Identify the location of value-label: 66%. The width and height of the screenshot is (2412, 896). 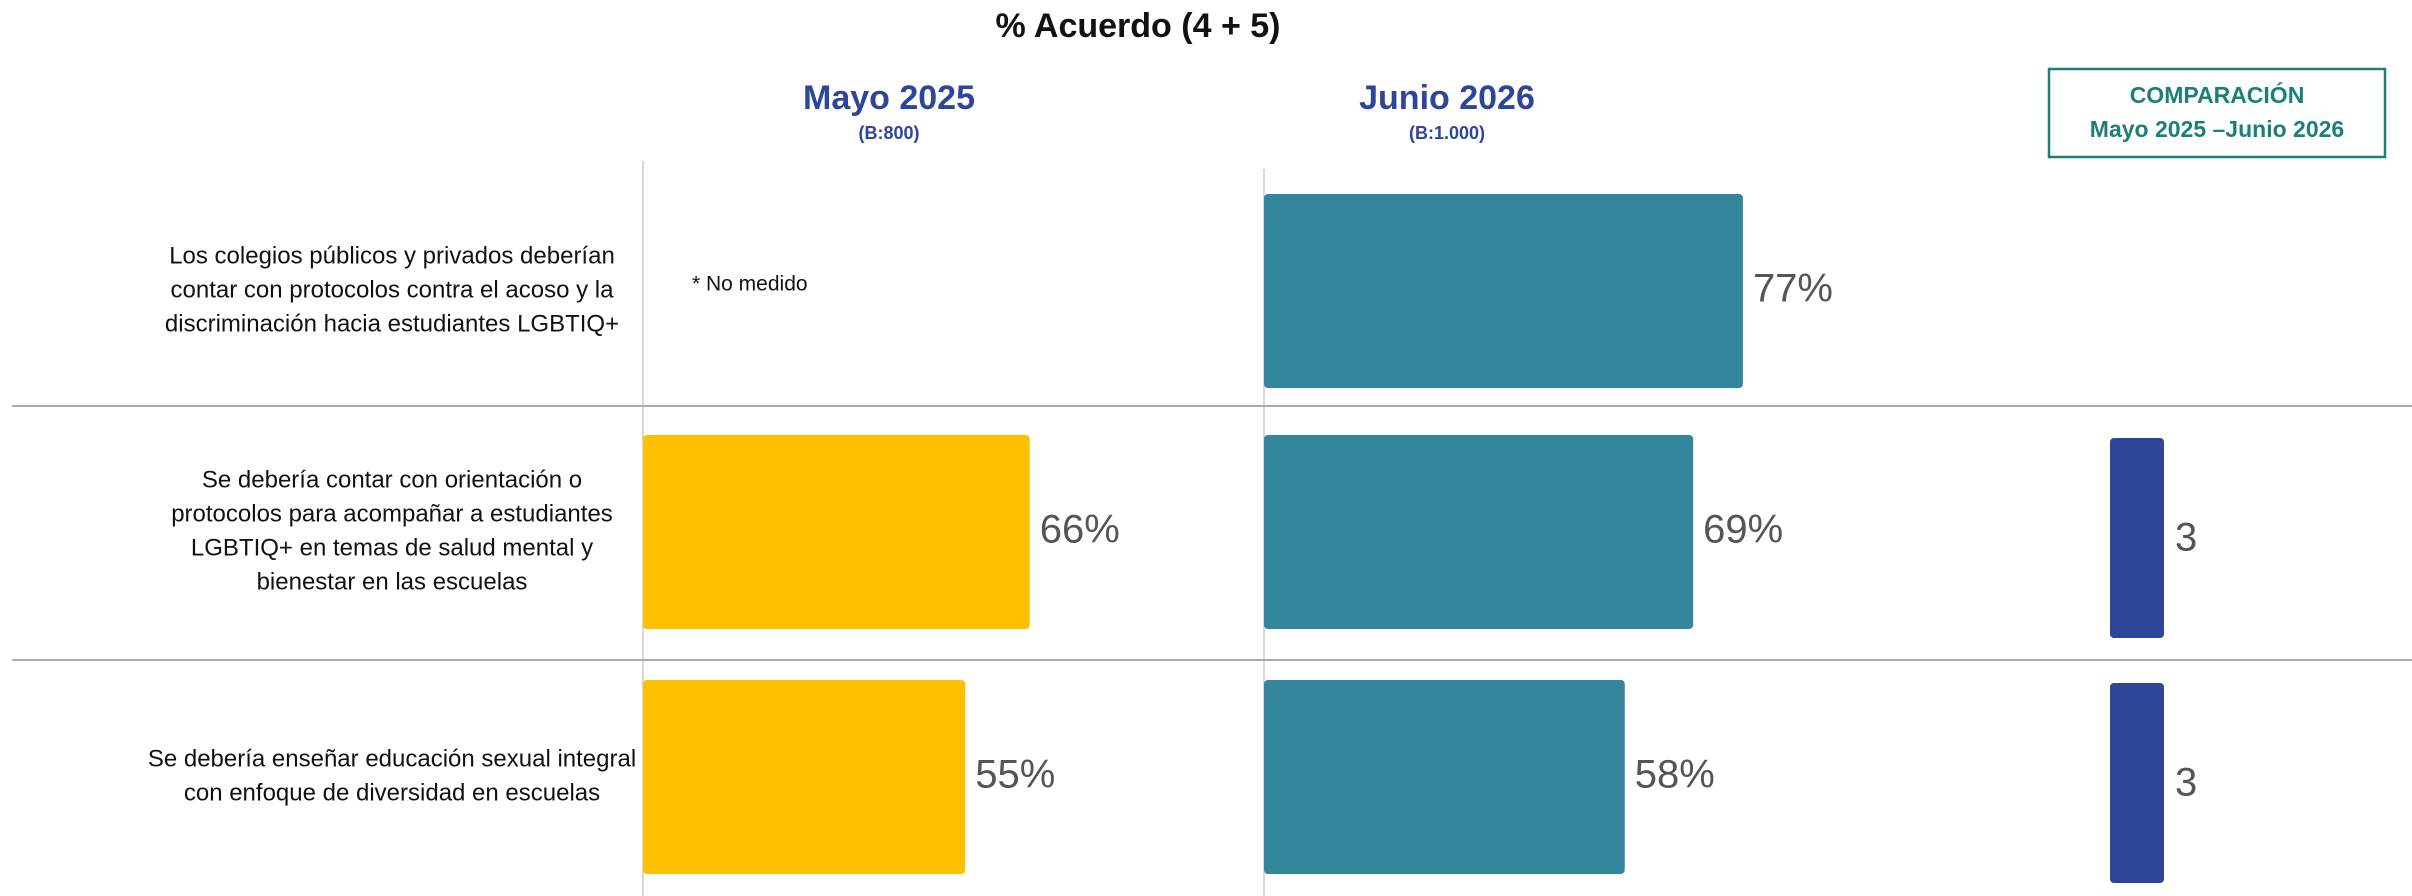
(1080, 530).